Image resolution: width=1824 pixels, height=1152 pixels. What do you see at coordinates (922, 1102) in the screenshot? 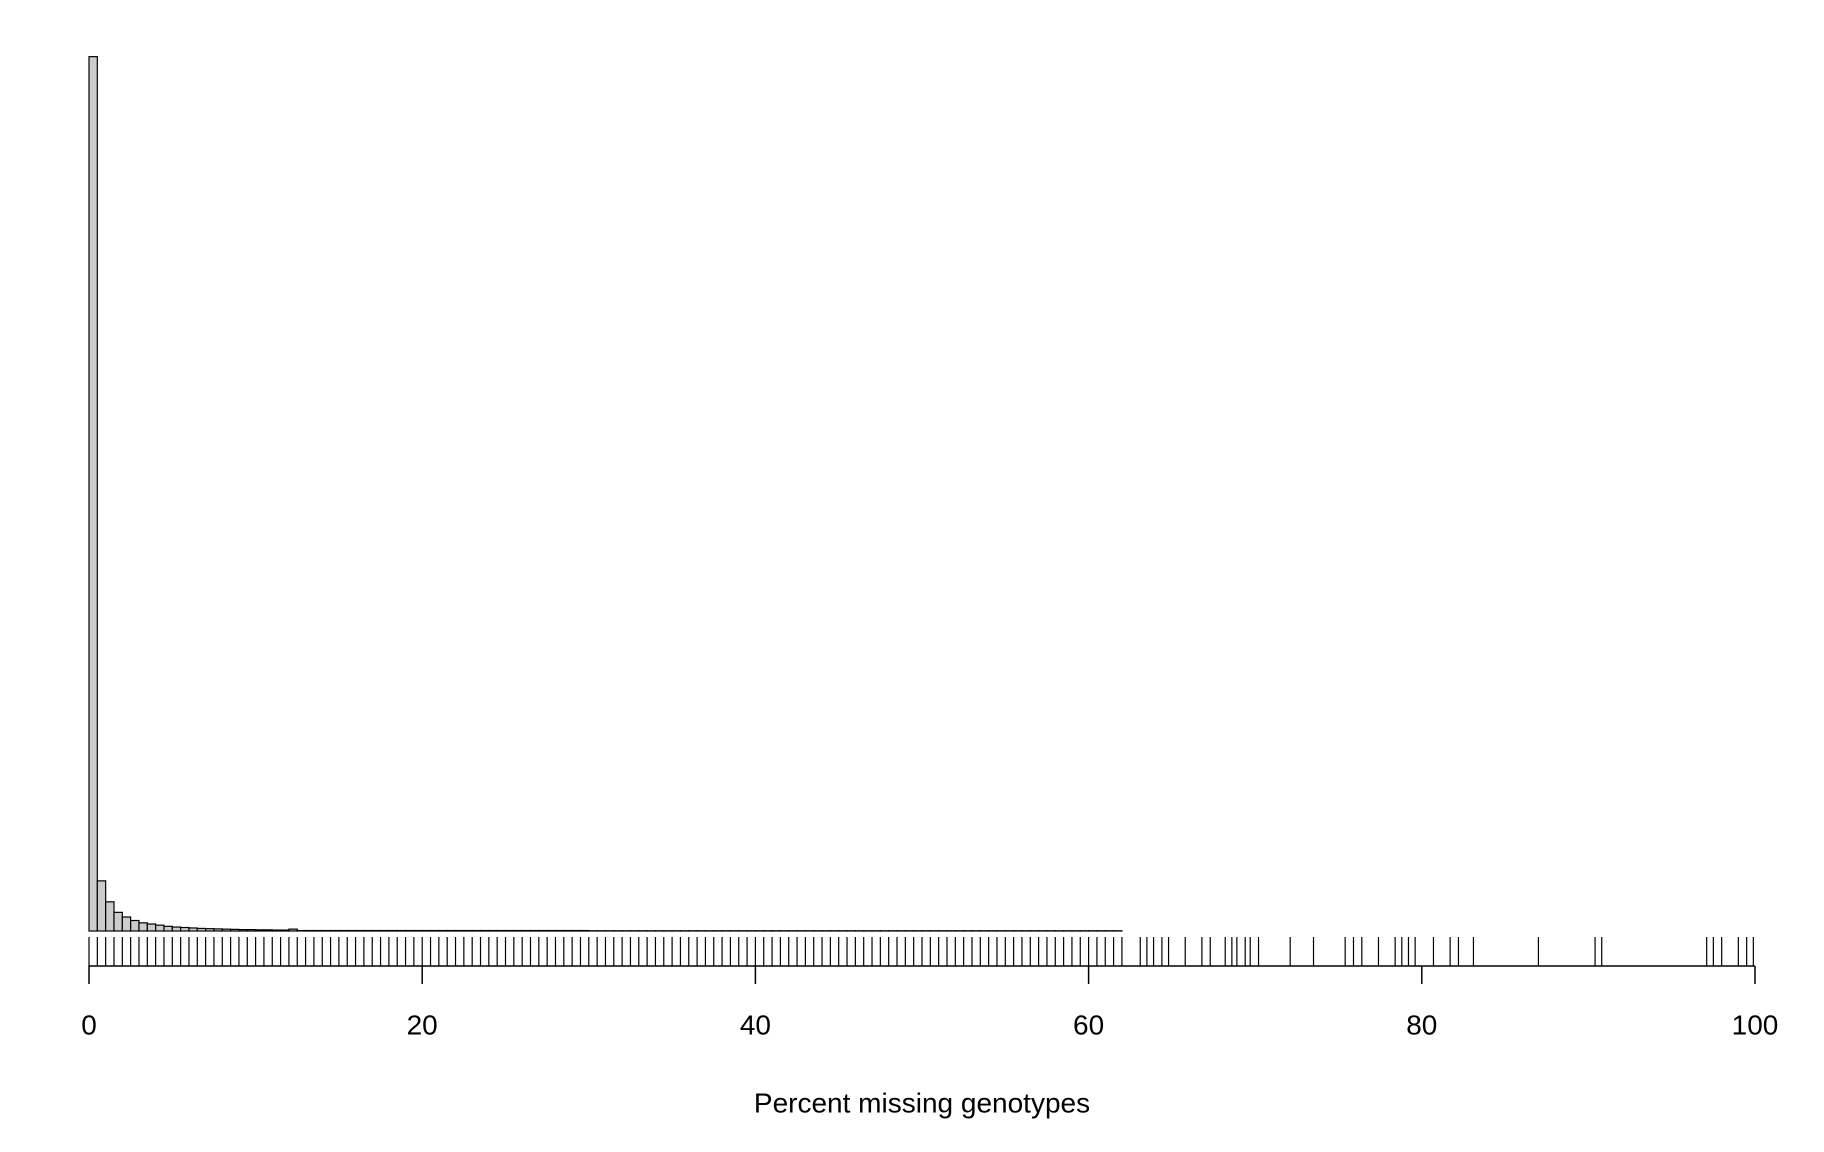
I see `x-axis-label: Percent missing genotypes` at bounding box center [922, 1102].